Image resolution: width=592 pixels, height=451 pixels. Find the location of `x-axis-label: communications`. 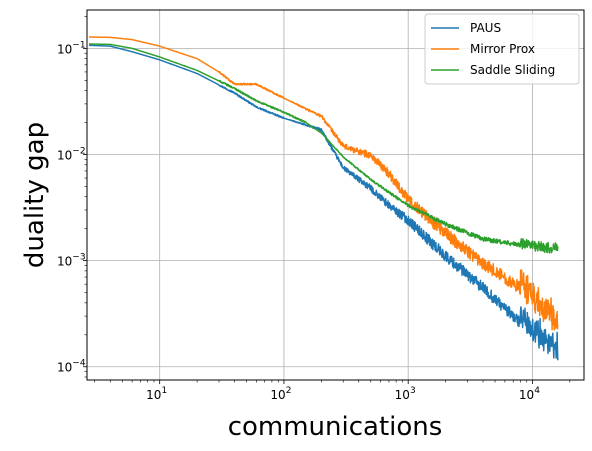

x-axis-label: communications is located at coordinates (335, 427).